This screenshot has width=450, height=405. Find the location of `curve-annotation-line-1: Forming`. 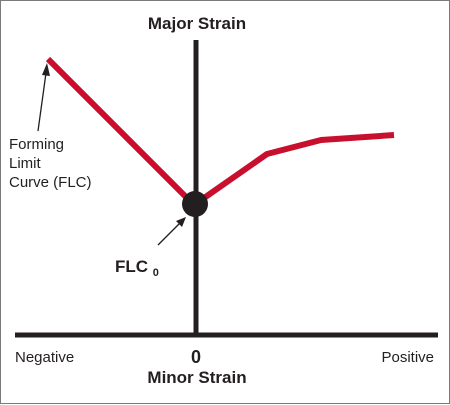

curve-annotation-line-1: Forming is located at coordinates (36, 144).